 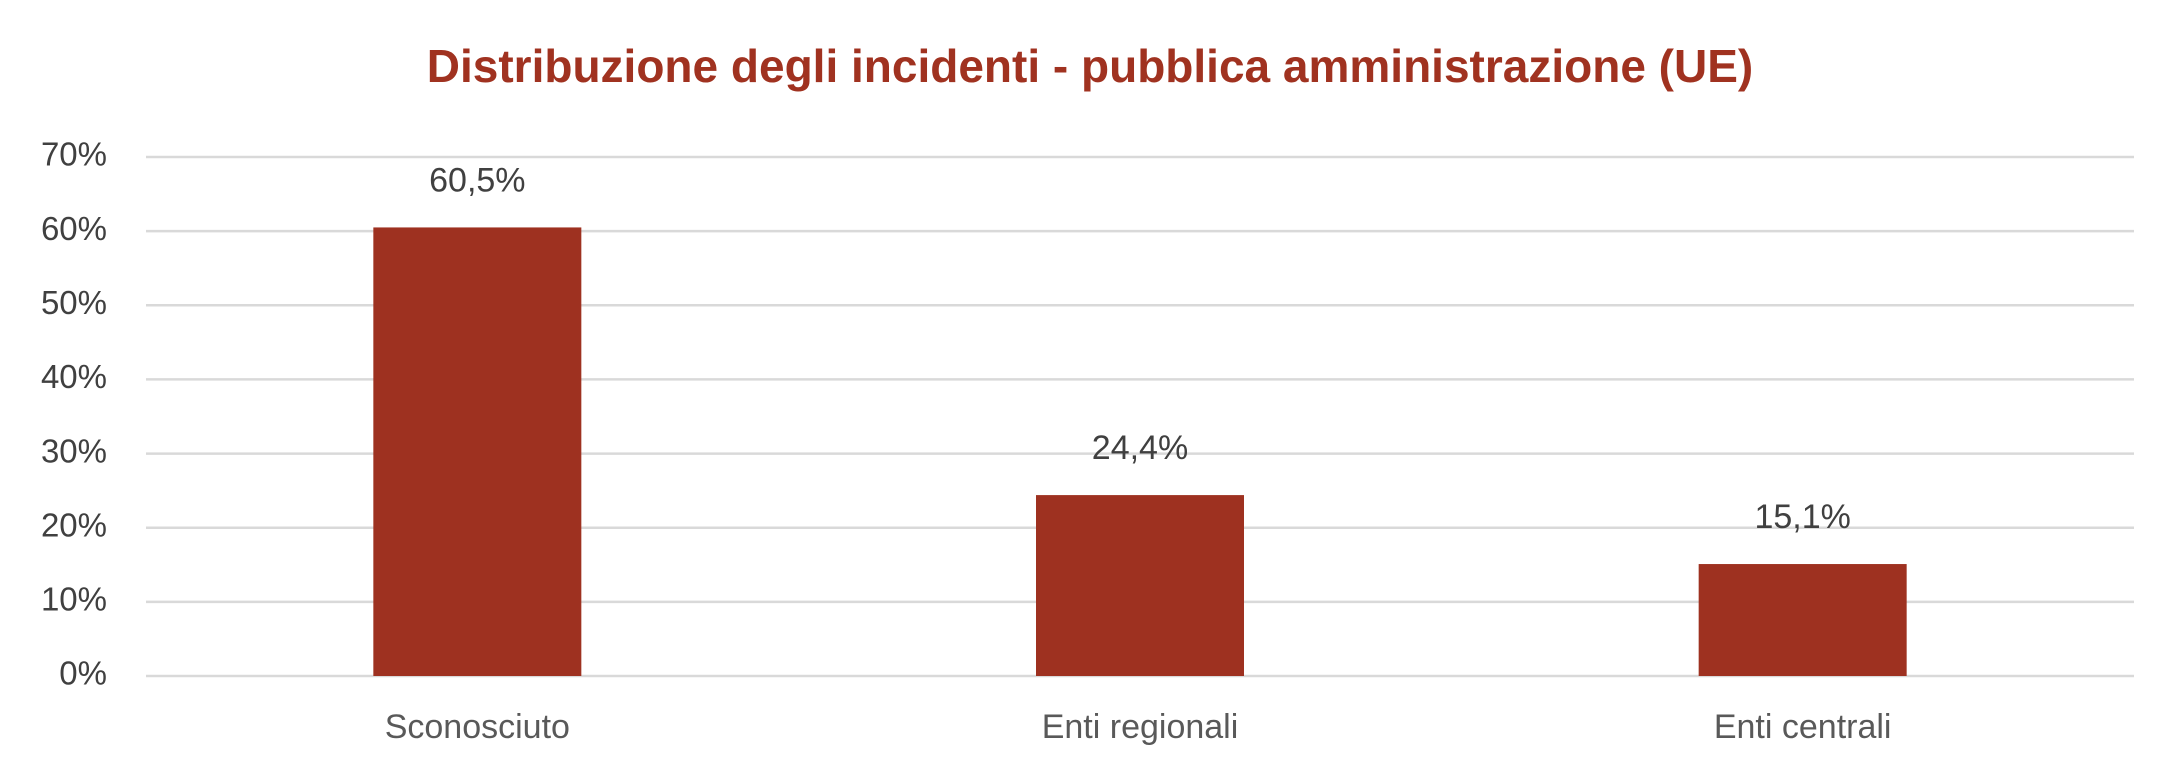 What do you see at coordinates (1802, 517) in the screenshot?
I see `value-label: 15,1%` at bounding box center [1802, 517].